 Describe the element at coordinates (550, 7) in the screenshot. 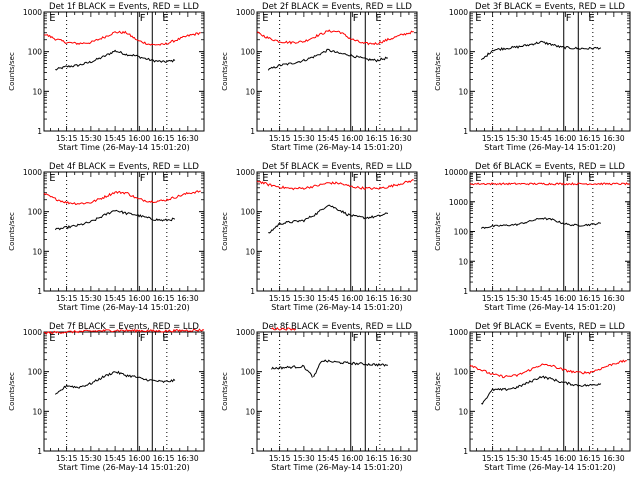

I see `panel-title: Det 3f BLACK = Events, RED = LLD` at that location.